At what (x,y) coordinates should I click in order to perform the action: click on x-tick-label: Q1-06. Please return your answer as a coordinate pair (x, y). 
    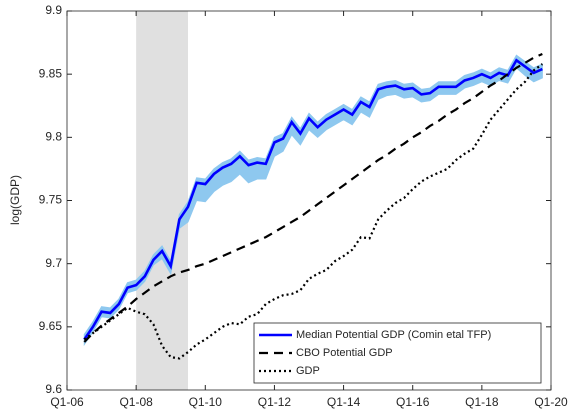
    Looking at the image, I should click on (67, 402).